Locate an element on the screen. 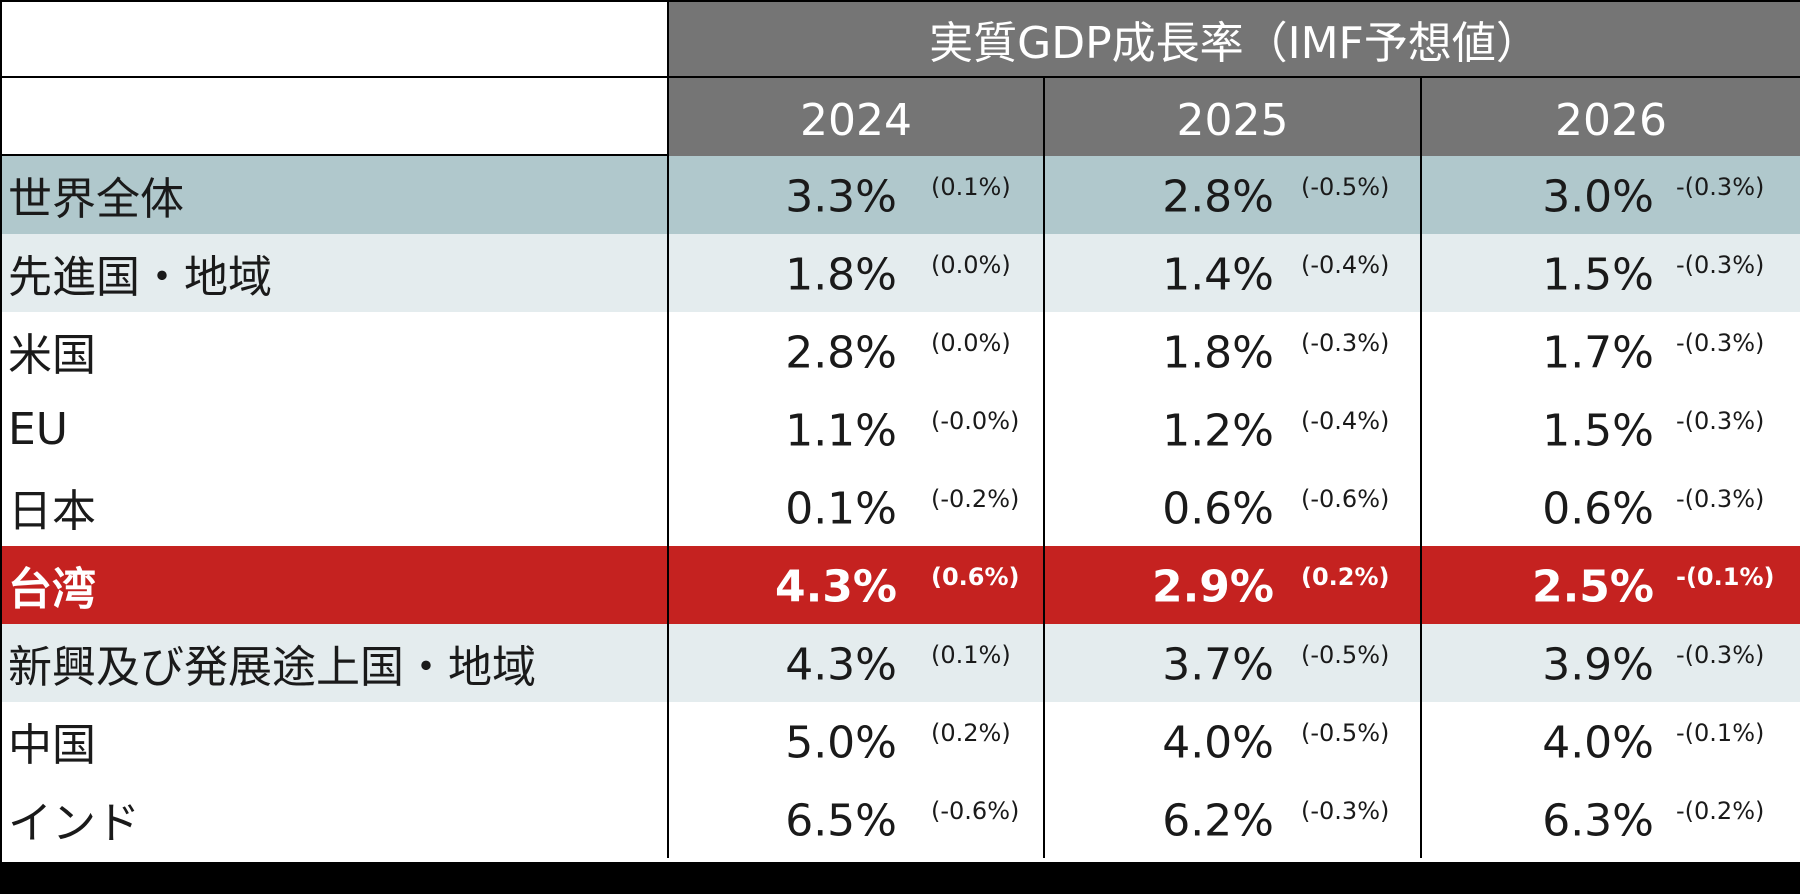 This screenshot has height=894, width=1800. cell-world-2025: 2.8% (-0.5%) is located at coordinates (1233, 195).